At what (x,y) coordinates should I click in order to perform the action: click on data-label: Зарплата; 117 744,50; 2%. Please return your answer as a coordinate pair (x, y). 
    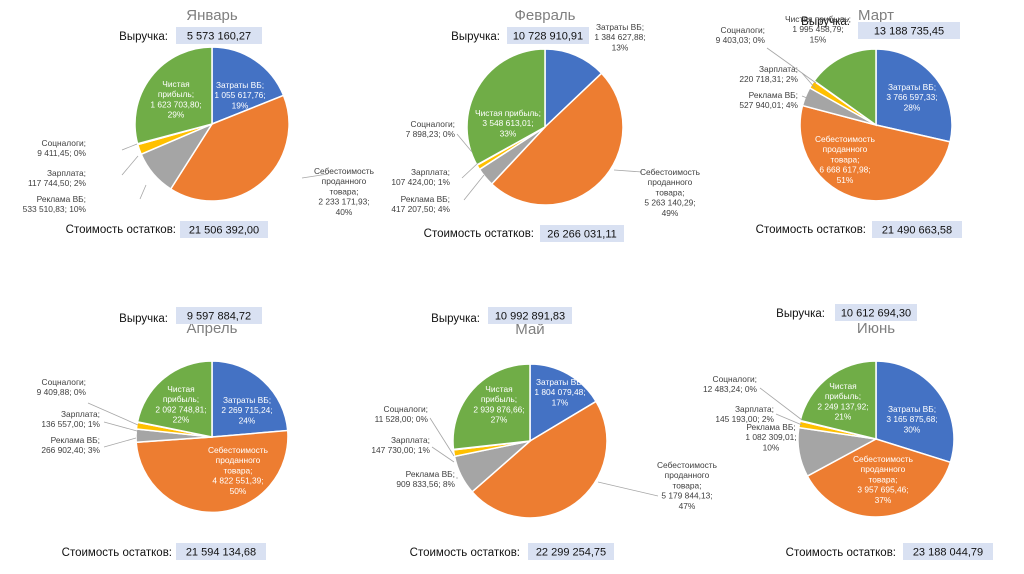
    Looking at the image, I should click on (57, 178).